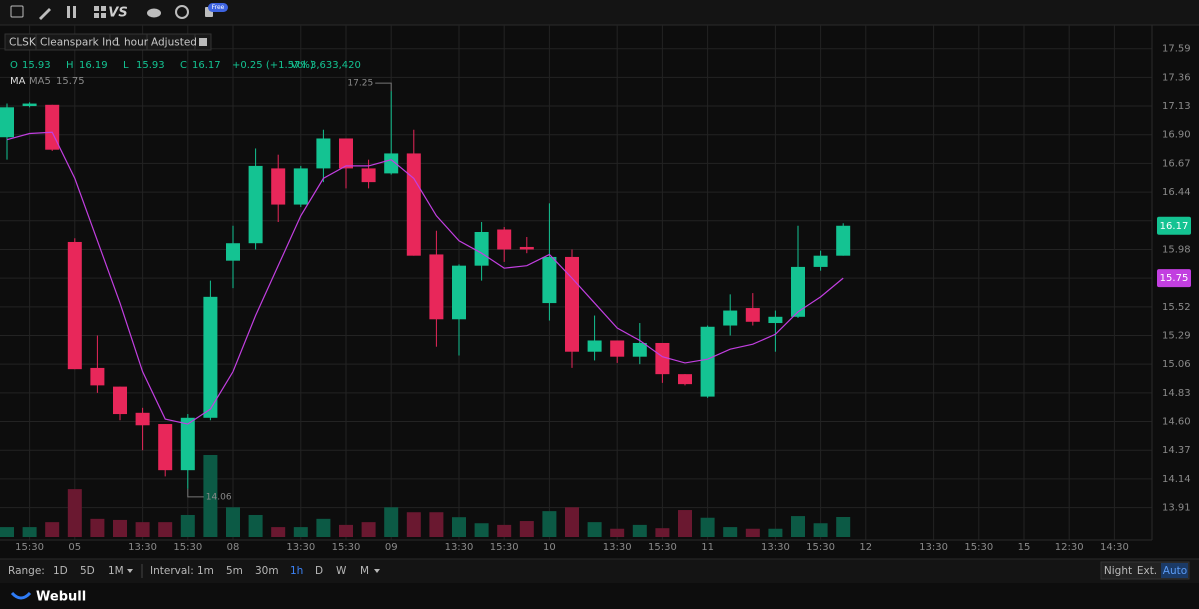 This screenshot has height=609, width=1199. Describe the element at coordinates (865, 547) in the screenshot. I see `x-tick-label: 12` at that location.